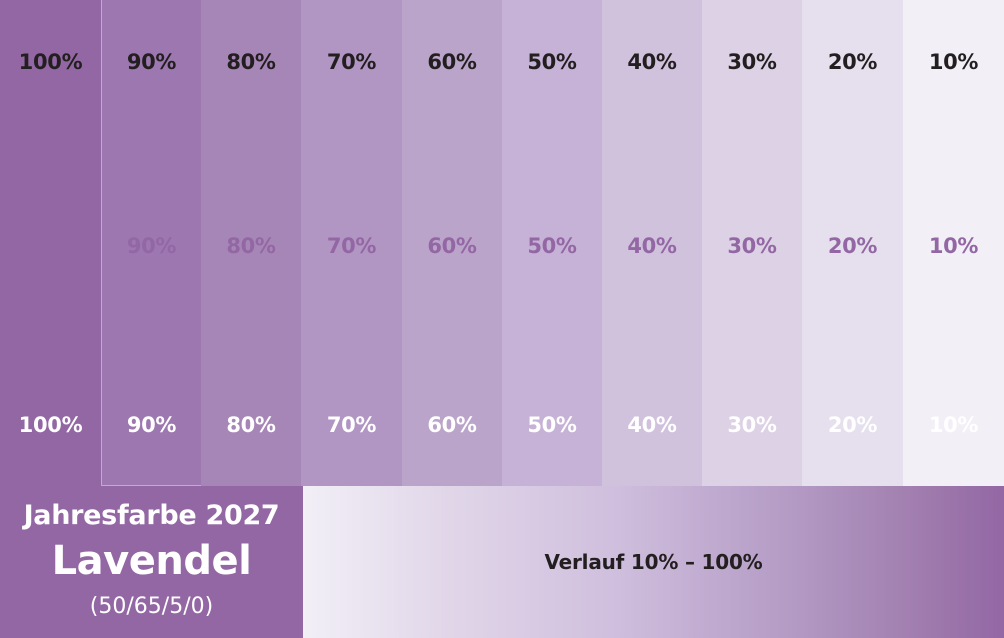 Image resolution: width=1004 pixels, height=638 pixels. What do you see at coordinates (652, 62) in the screenshot?
I see `swatch-top-label: 40%` at bounding box center [652, 62].